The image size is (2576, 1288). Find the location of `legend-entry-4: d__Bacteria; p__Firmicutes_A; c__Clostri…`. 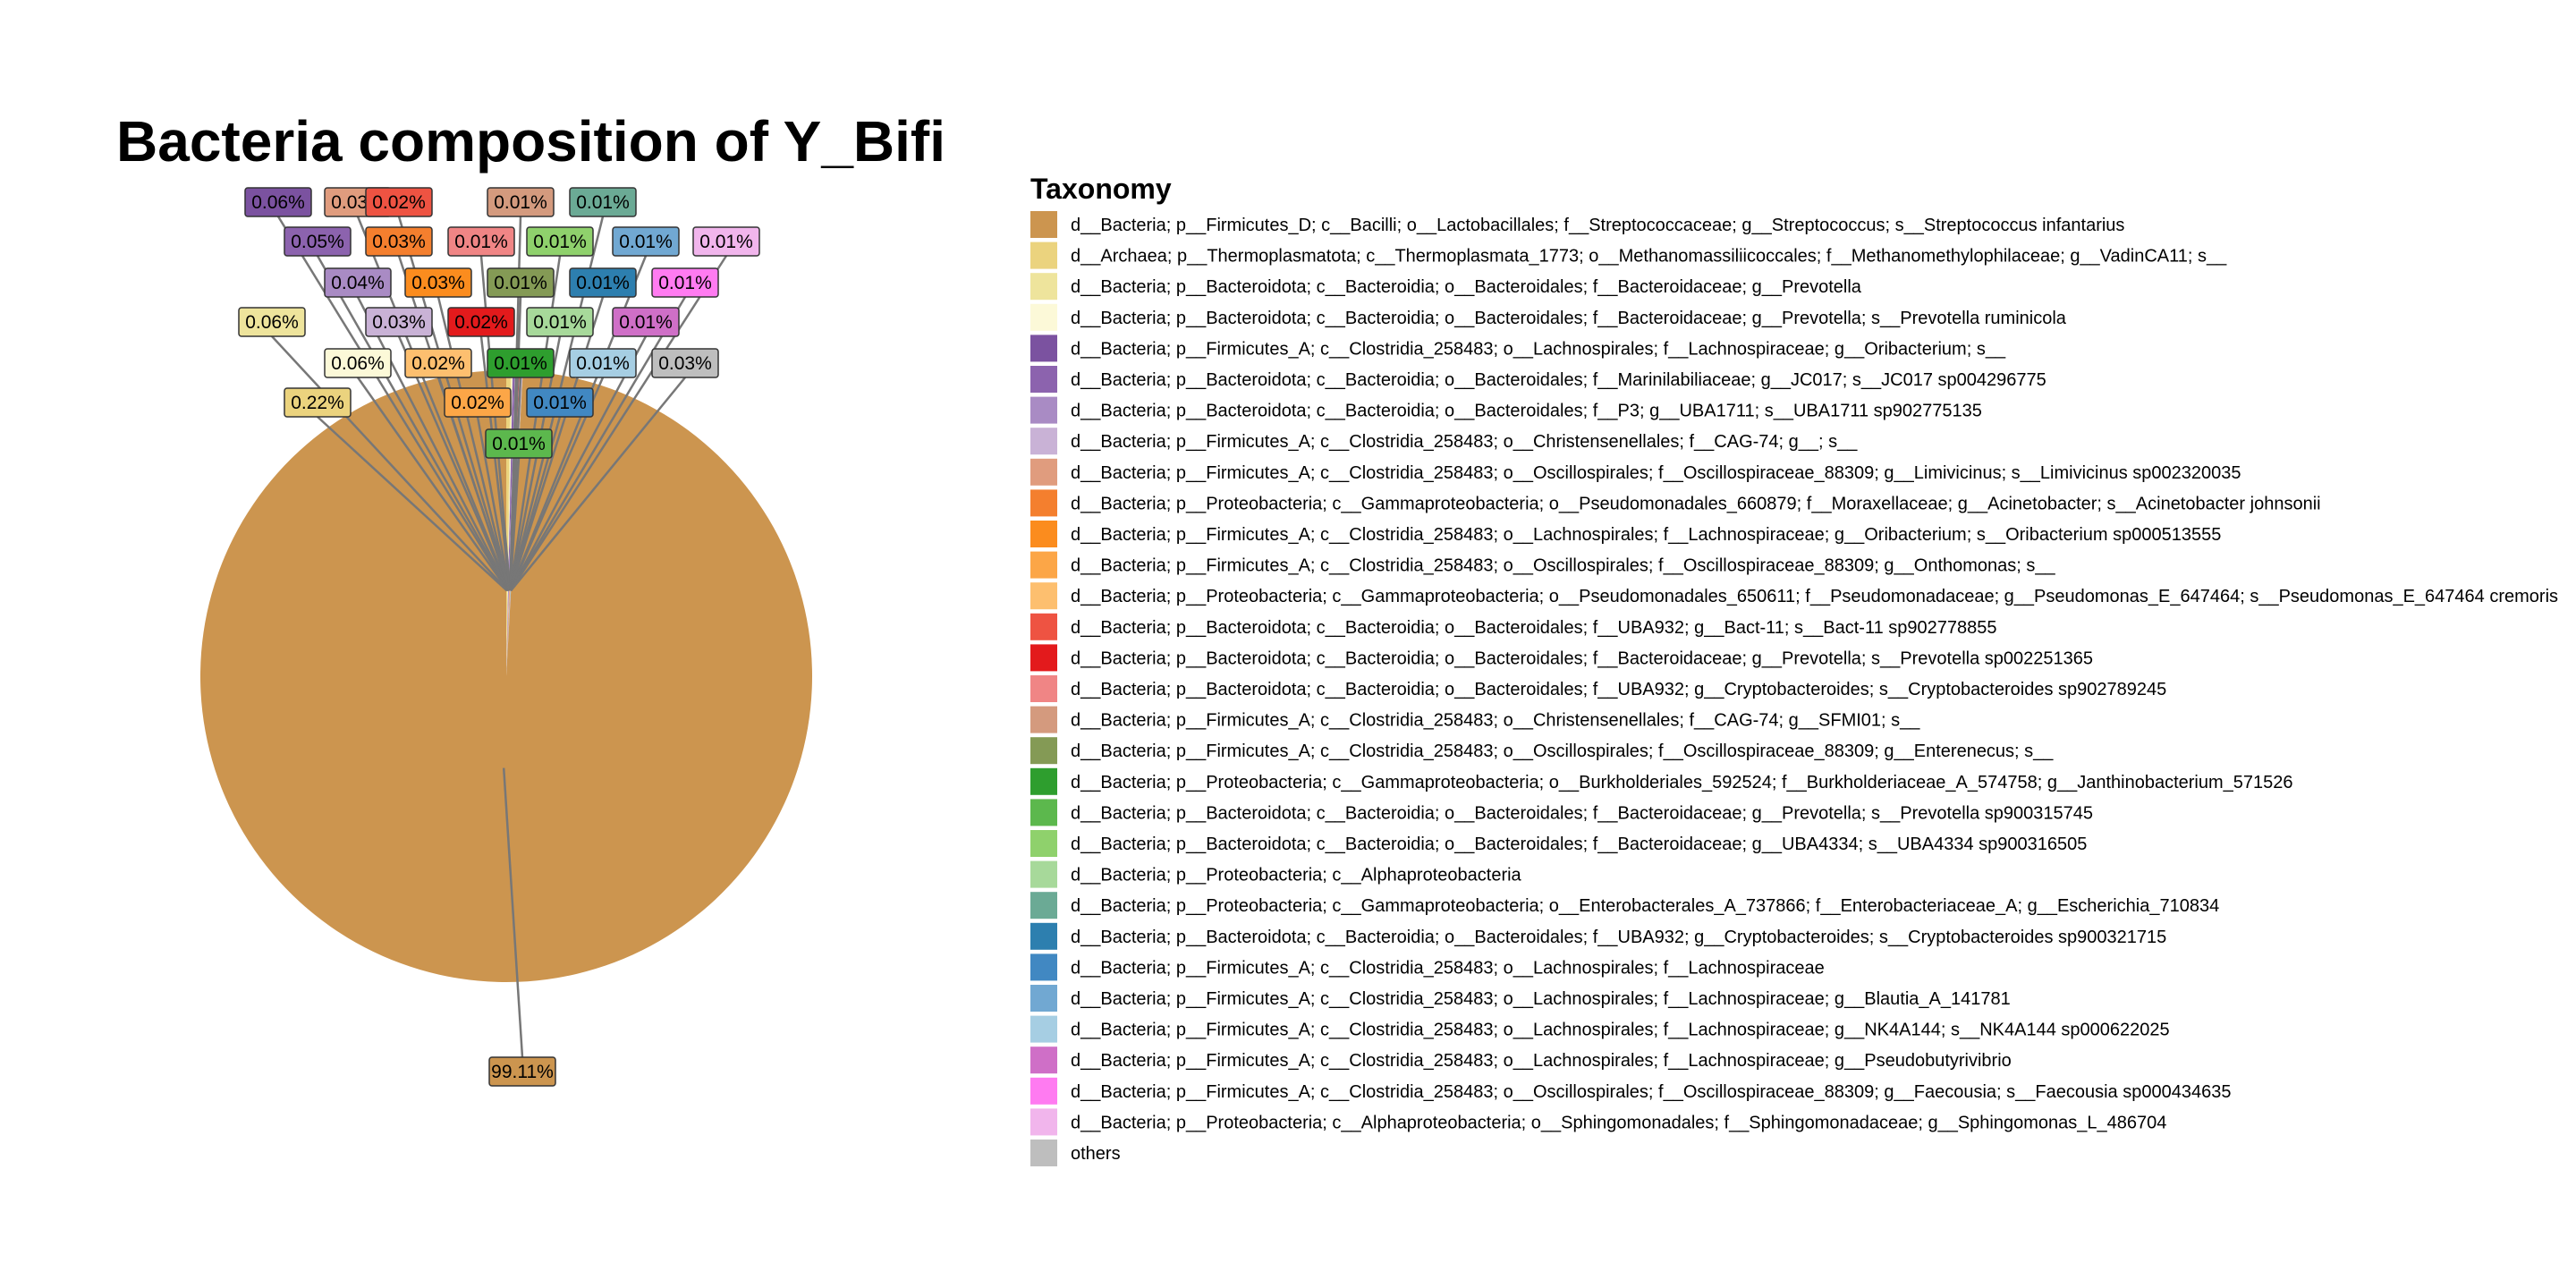

legend-entry-4: d__Bacteria; p__Firmicutes_A; c__Clostri… is located at coordinates (1538, 349).